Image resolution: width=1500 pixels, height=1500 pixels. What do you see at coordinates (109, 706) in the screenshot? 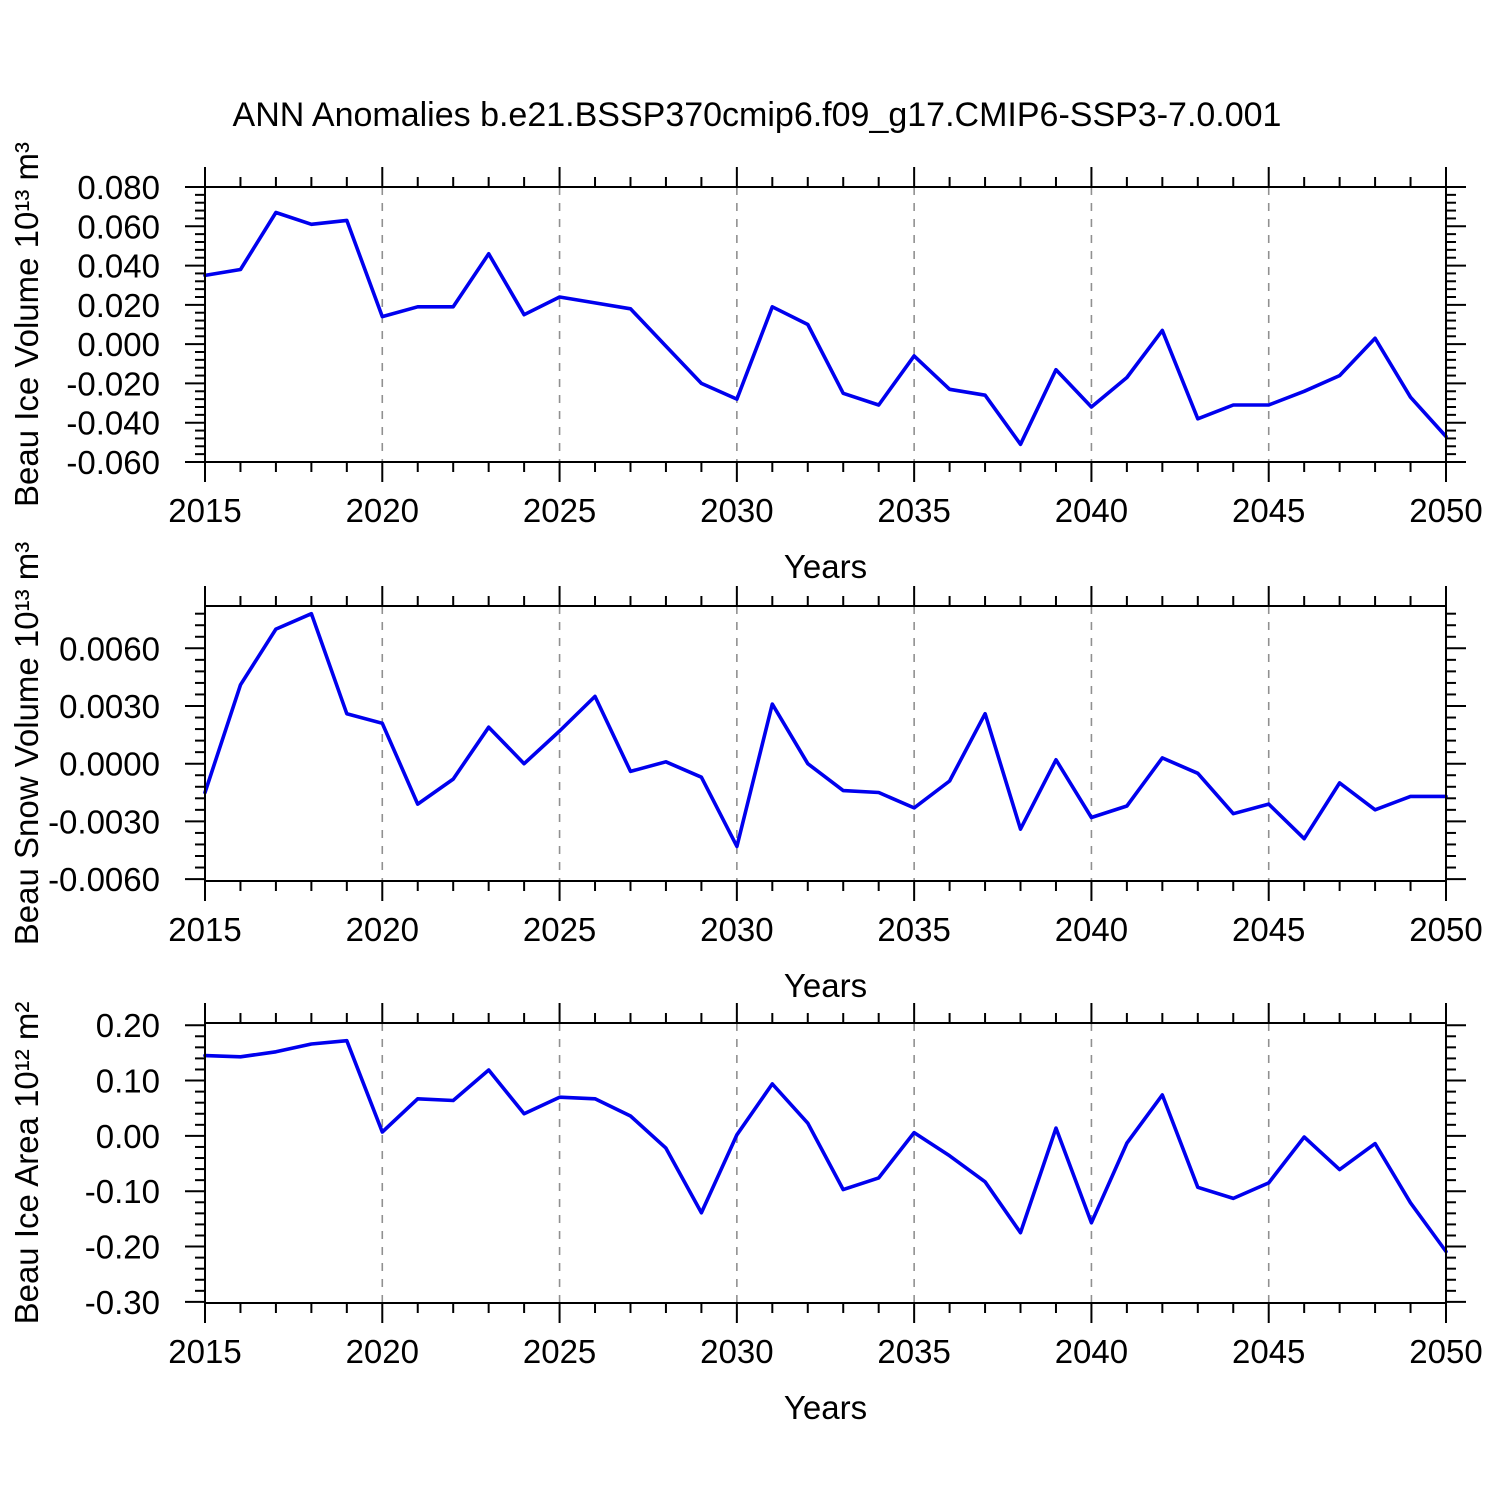
I see `y-tick-label: 0.0030` at bounding box center [109, 706].